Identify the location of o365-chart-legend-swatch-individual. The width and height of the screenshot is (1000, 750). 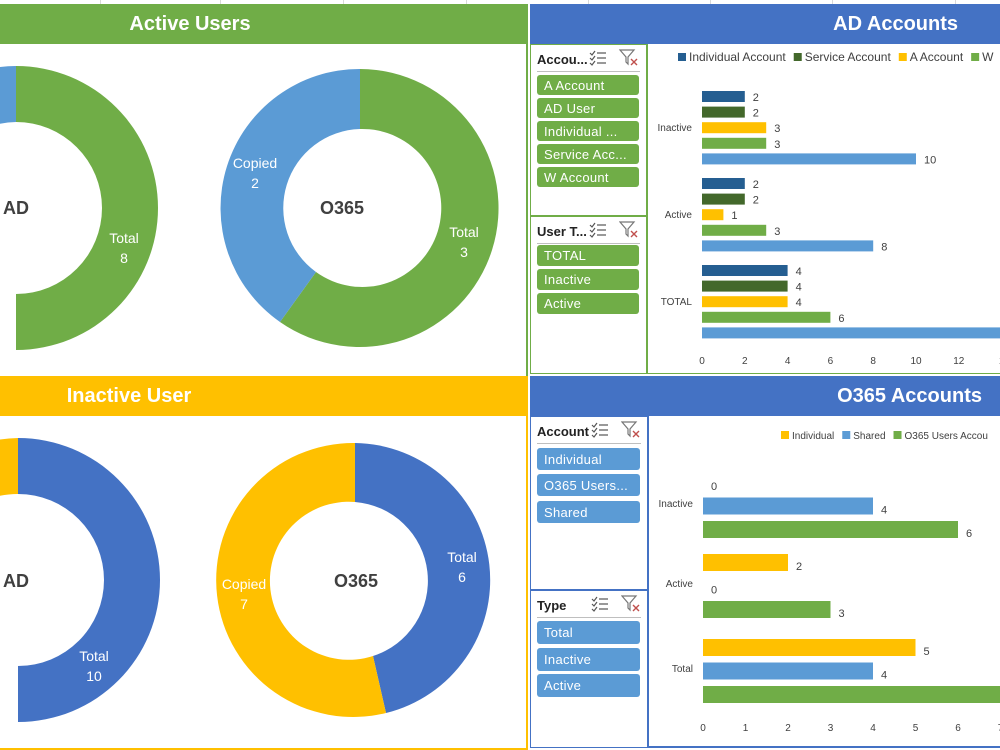
(785, 435).